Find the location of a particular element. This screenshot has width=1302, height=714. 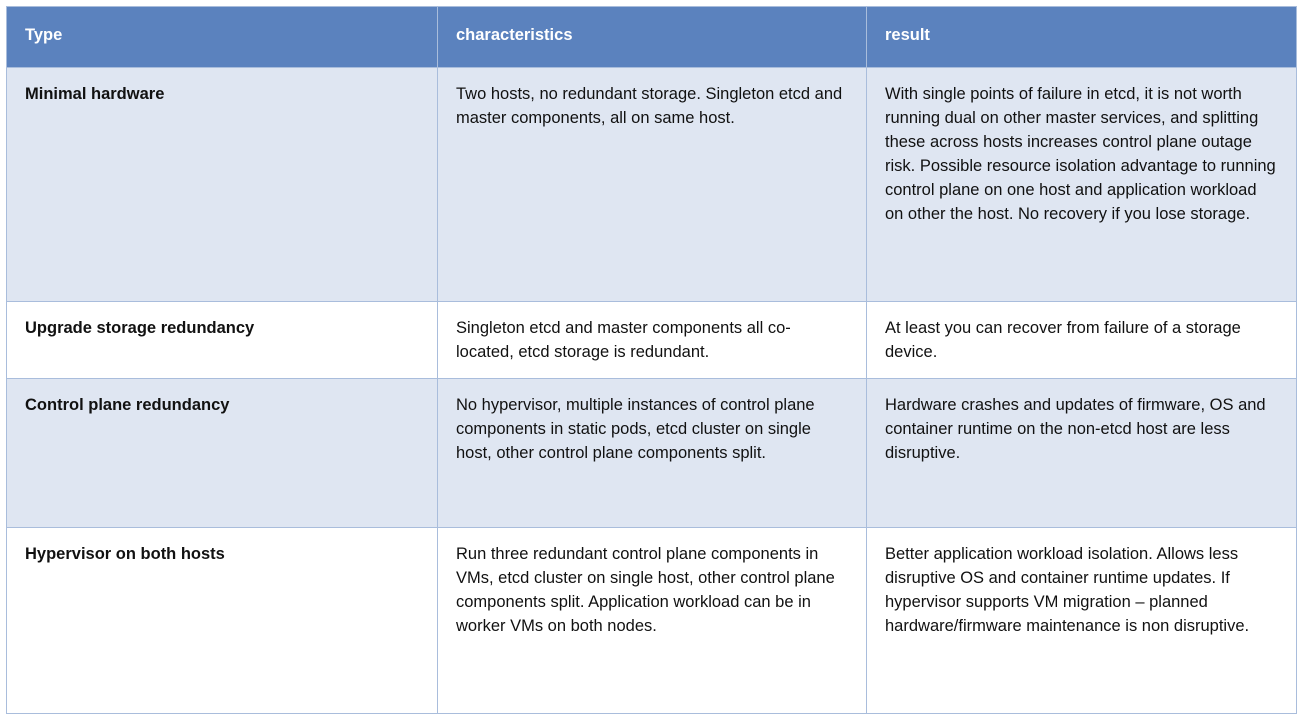

type-cell: Minimal hardware is located at coordinates (222, 184).